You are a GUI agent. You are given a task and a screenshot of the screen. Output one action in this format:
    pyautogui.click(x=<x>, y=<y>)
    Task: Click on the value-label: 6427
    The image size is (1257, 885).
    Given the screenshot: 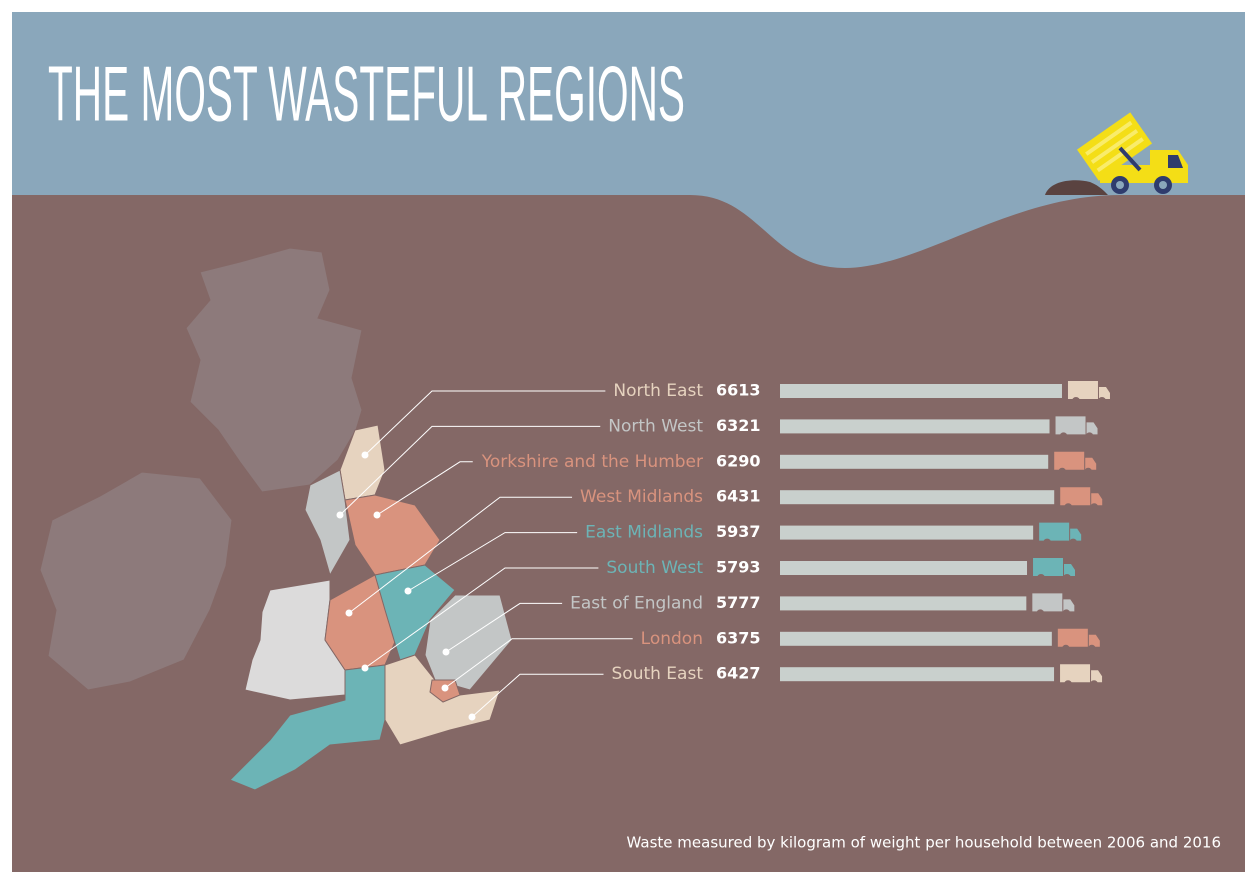 What is the action you would take?
    pyautogui.click(x=738, y=673)
    